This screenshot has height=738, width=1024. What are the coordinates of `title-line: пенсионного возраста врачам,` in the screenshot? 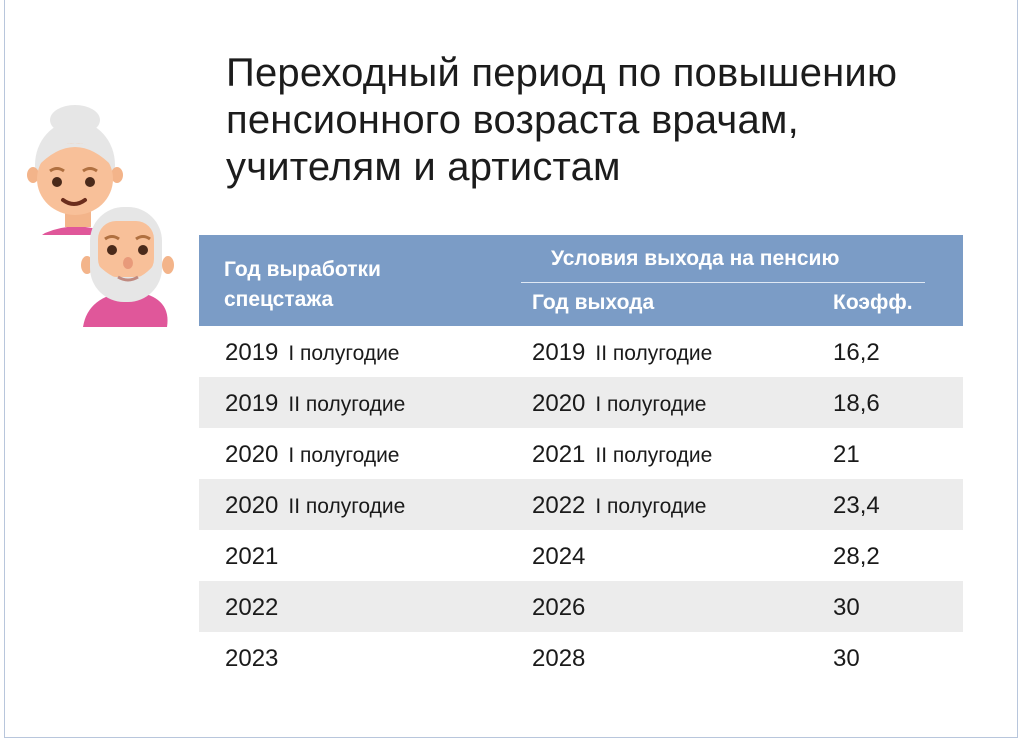 It's located at (512, 120).